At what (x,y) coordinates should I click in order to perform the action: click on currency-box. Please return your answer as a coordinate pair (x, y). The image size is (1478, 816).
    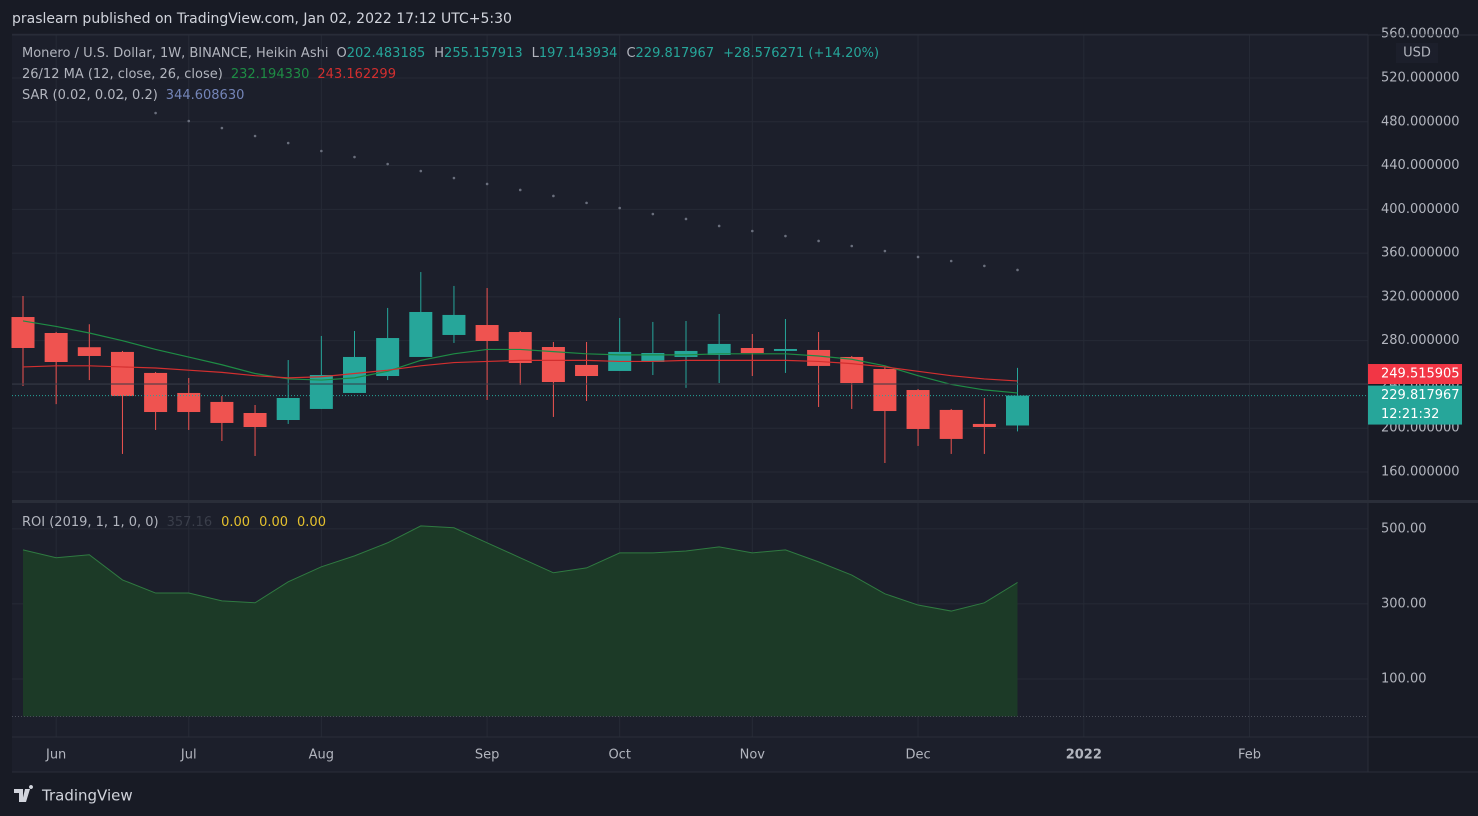
    Looking at the image, I should click on (1417, 53).